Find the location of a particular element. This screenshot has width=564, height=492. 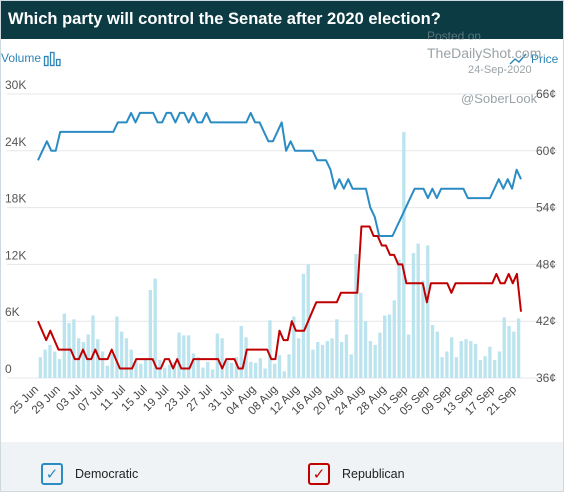

y-left-tick-label: 6K is located at coordinates (12, 312).